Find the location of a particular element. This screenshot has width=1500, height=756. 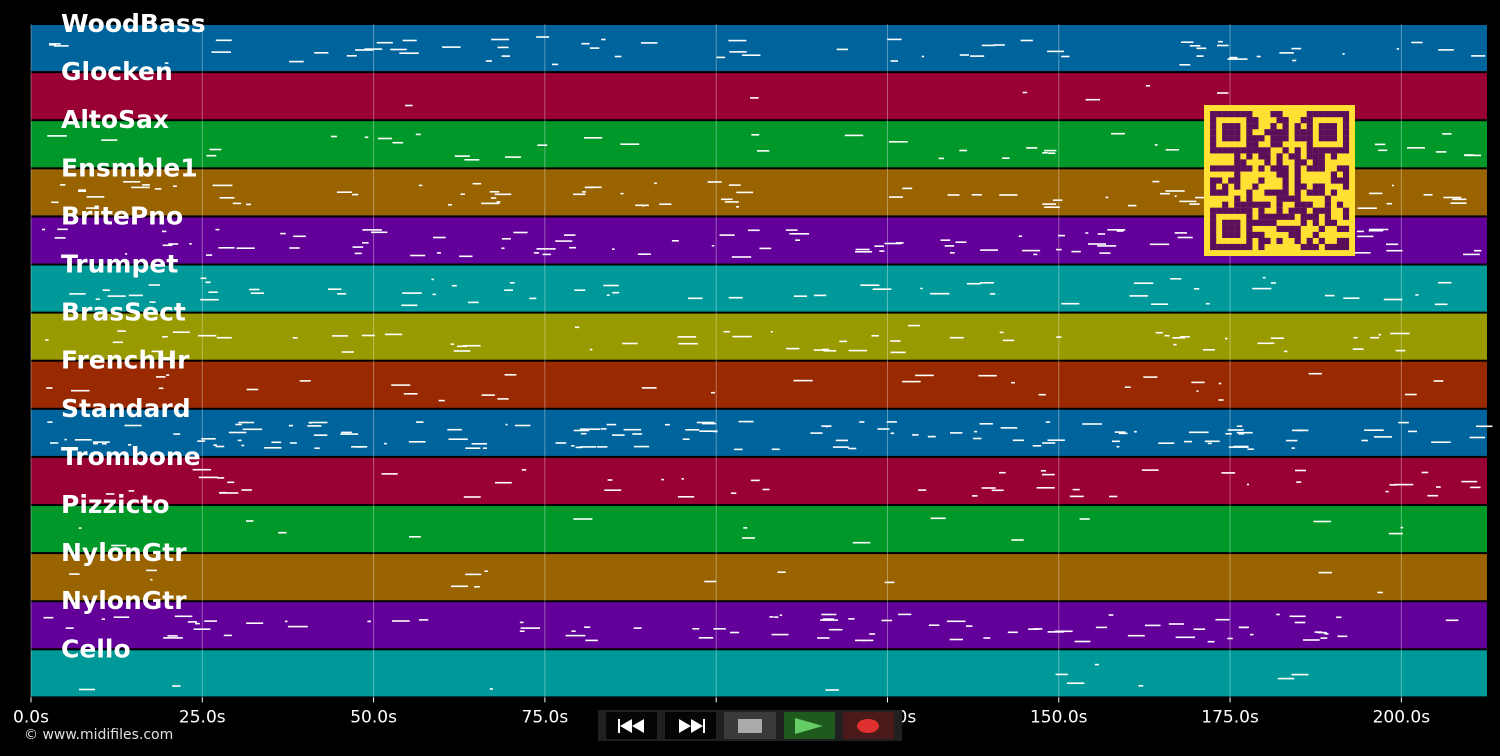

tick-label: 50.0s is located at coordinates (373, 717).